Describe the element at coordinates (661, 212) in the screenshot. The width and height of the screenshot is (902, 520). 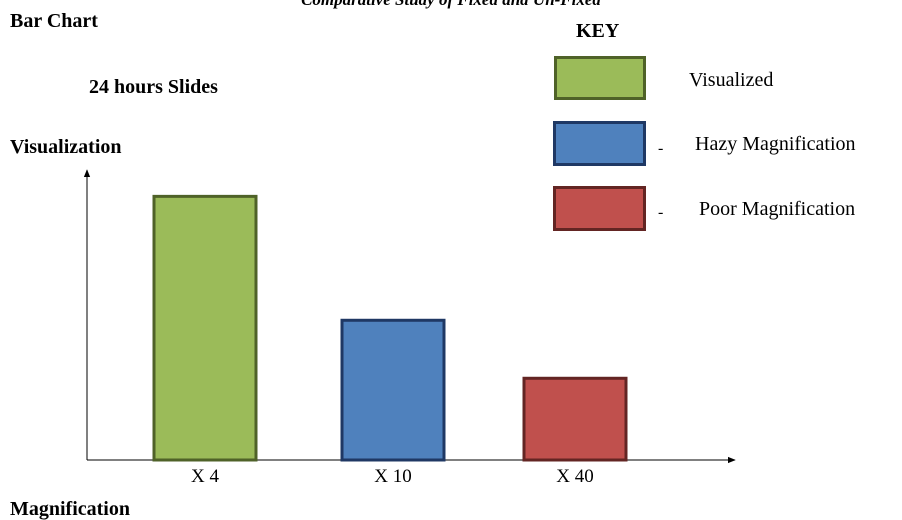
I see `legend-dash-poor: -` at that location.